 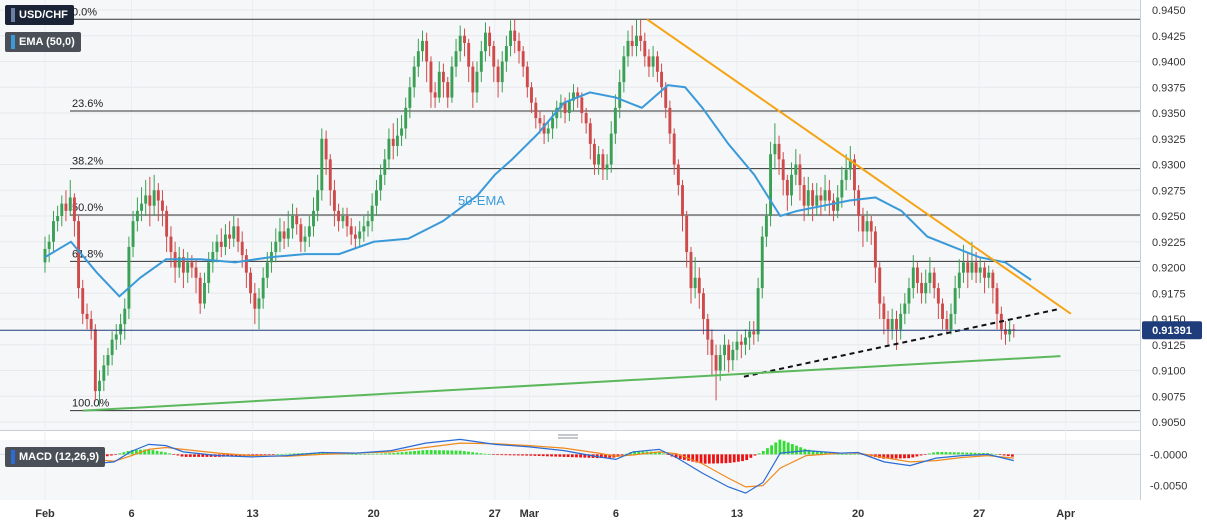 I want to click on macd-y-tick-label: -0.0050, so click(x=1168, y=487).